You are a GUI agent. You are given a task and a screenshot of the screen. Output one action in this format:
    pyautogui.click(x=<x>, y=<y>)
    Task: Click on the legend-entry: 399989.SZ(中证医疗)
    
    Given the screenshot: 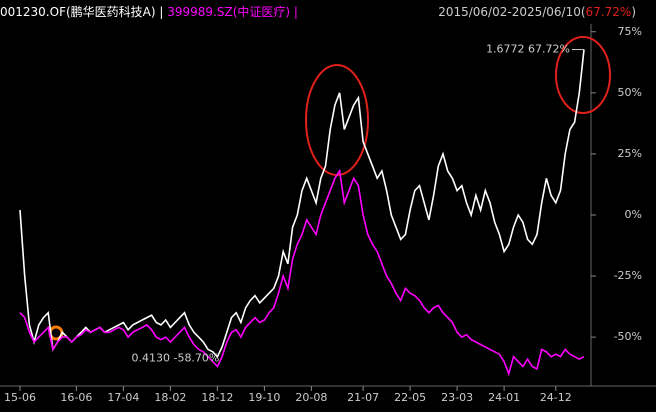 What is the action you would take?
    pyautogui.click(x=229, y=12)
    